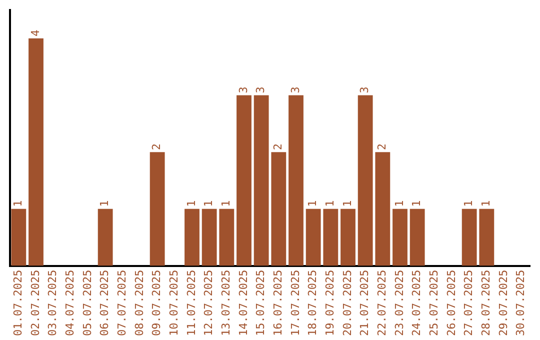  What do you see at coordinates (521, 303) in the screenshot?
I see `x-tick-label: 30.07.2025` at bounding box center [521, 303].